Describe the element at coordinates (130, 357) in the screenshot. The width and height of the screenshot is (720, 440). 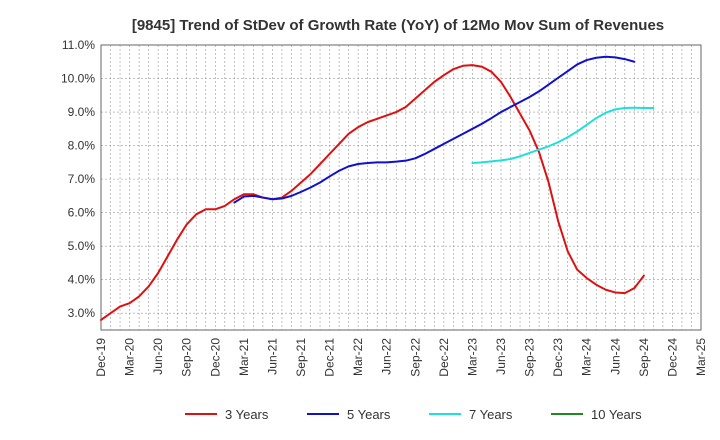
I see `x-tick-label: Mar-20` at that location.